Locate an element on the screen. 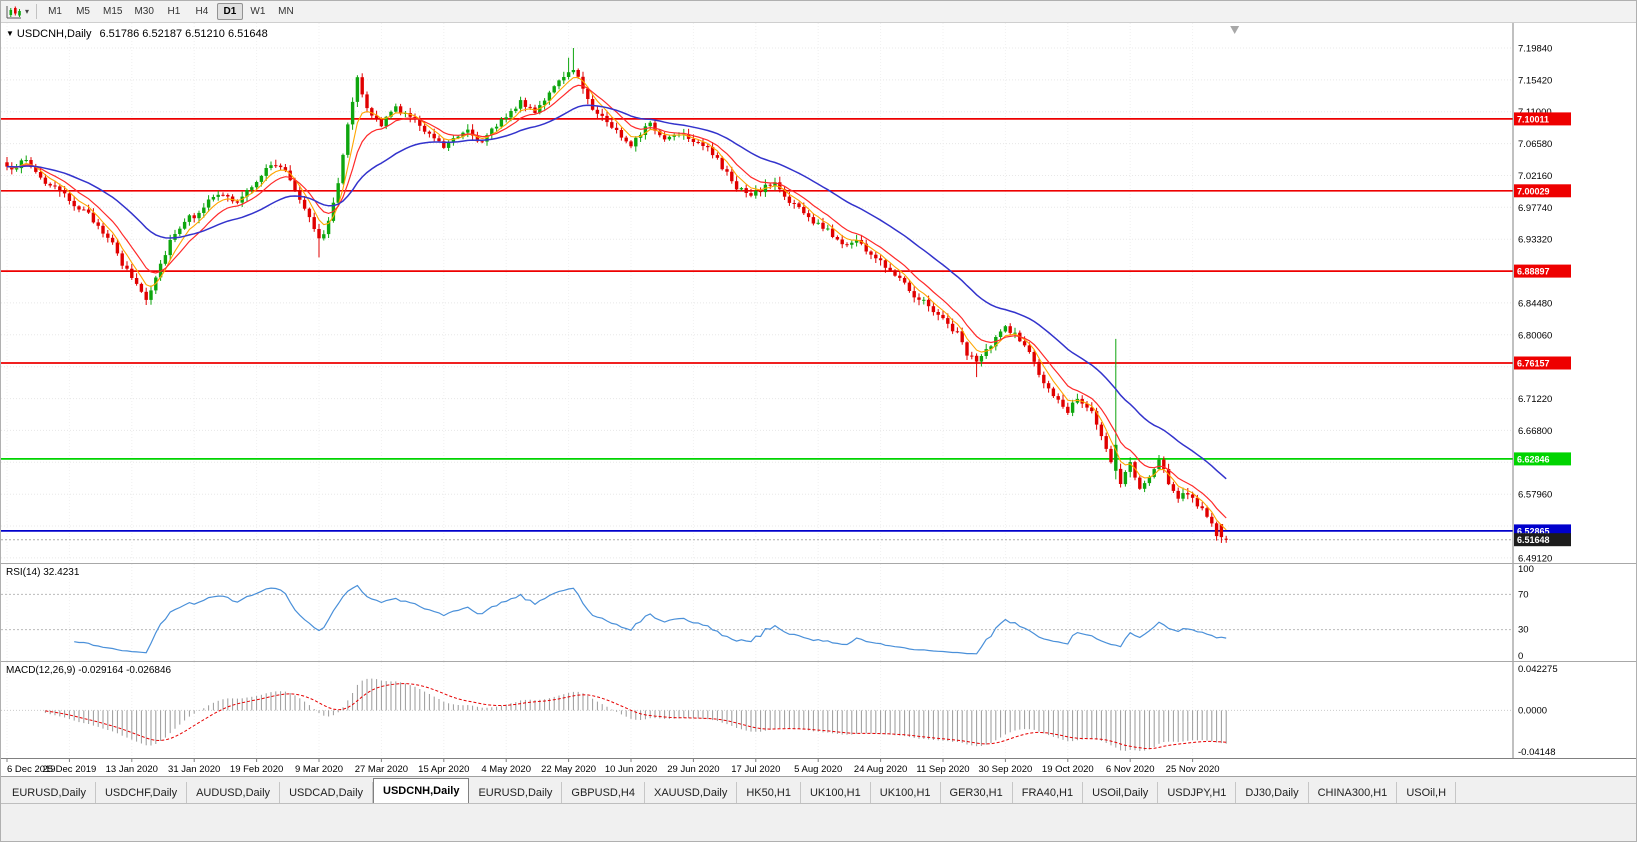 This screenshot has width=1637, height=842. timeframe-button-d1: D1 is located at coordinates (229, 11).